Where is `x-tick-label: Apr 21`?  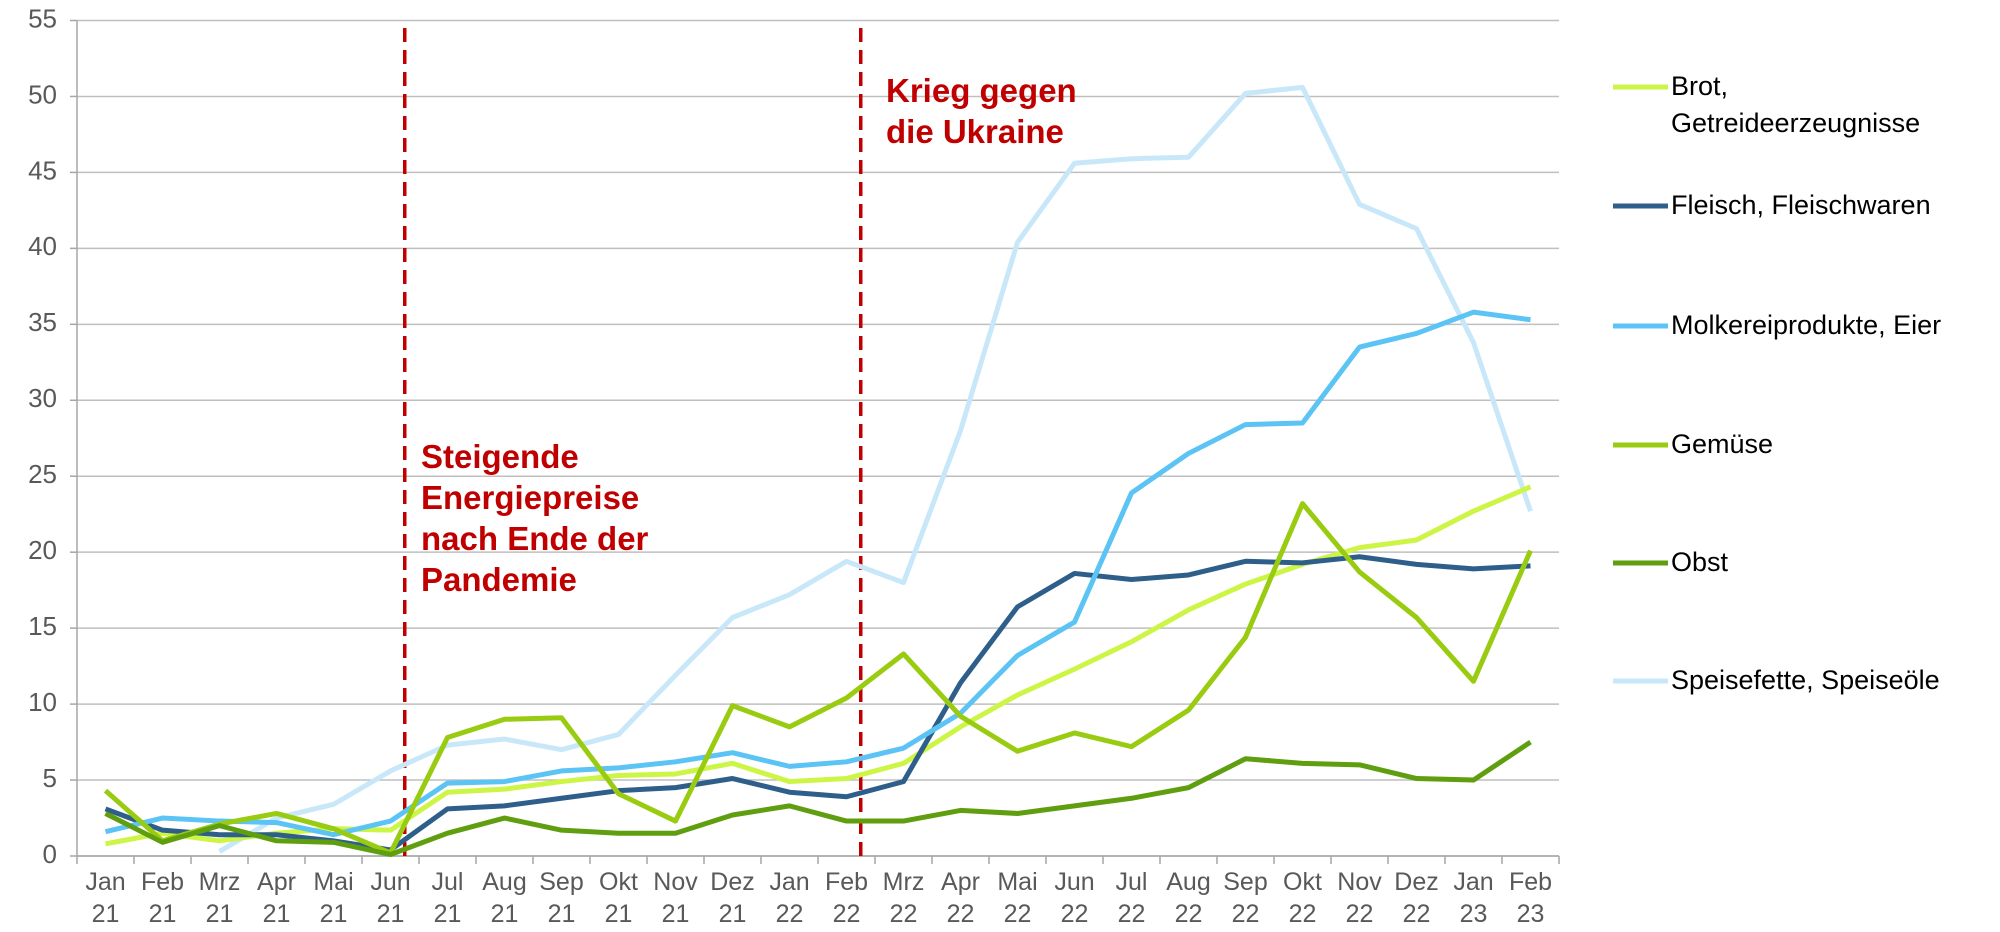 x-tick-label: Apr 21 is located at coordinates (276, 898).